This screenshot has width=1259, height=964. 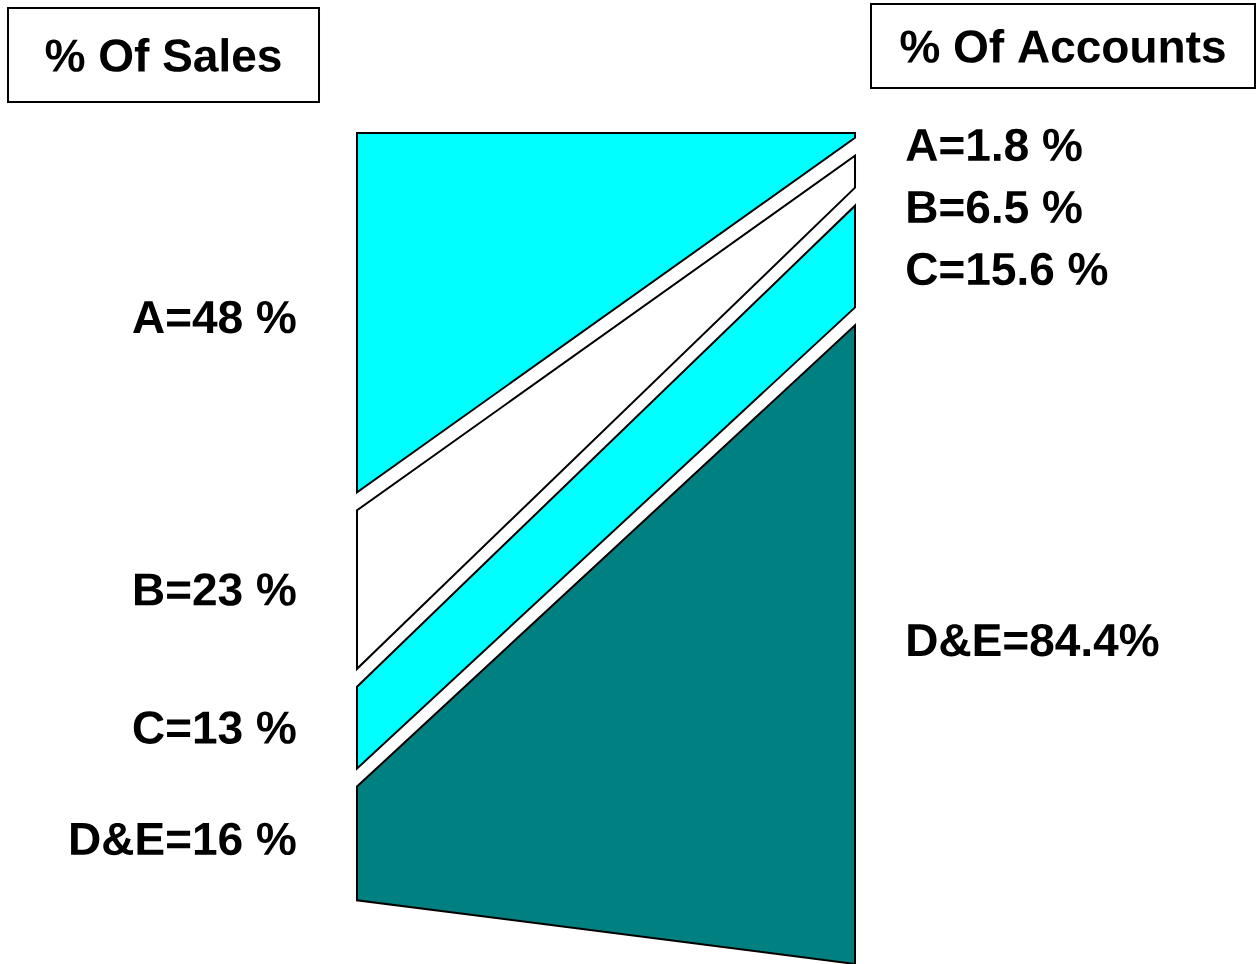 I want to click on data-label: =6.5 %, so click(x=1011, y=207).